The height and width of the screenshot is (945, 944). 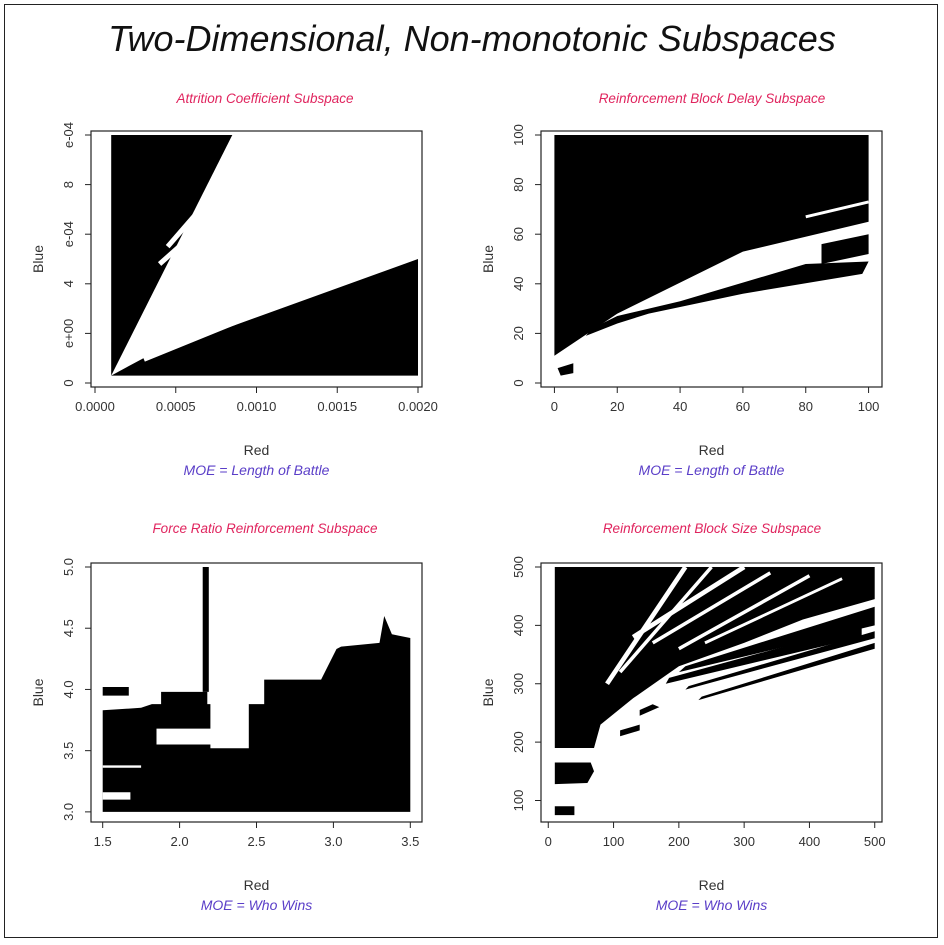 I want to click on x-tick-label: 3.5, so click(x=410, y=841).